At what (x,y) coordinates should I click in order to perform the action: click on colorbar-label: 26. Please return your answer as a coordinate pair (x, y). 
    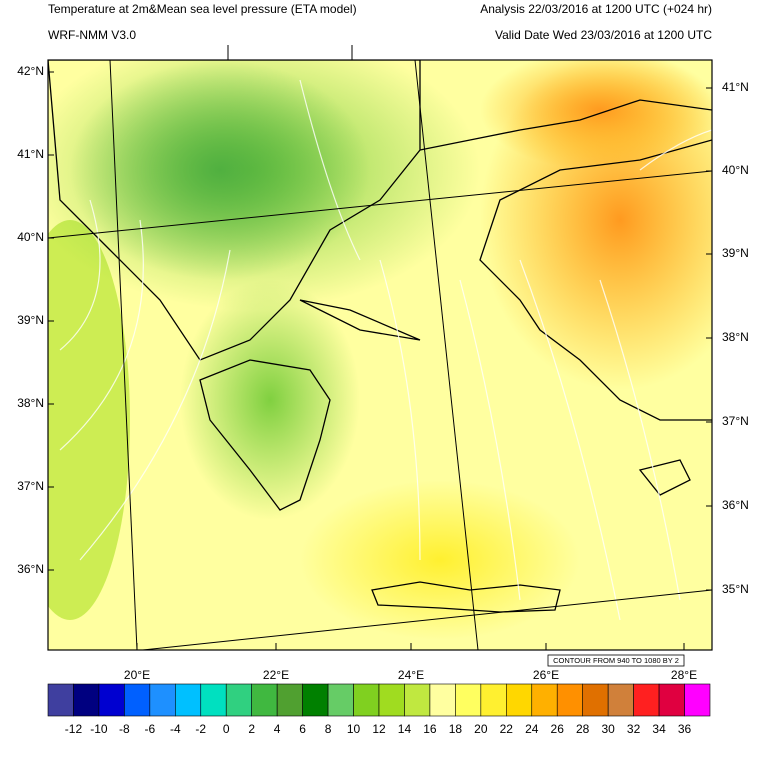
    Looking at the image, I should click on (558, 729).